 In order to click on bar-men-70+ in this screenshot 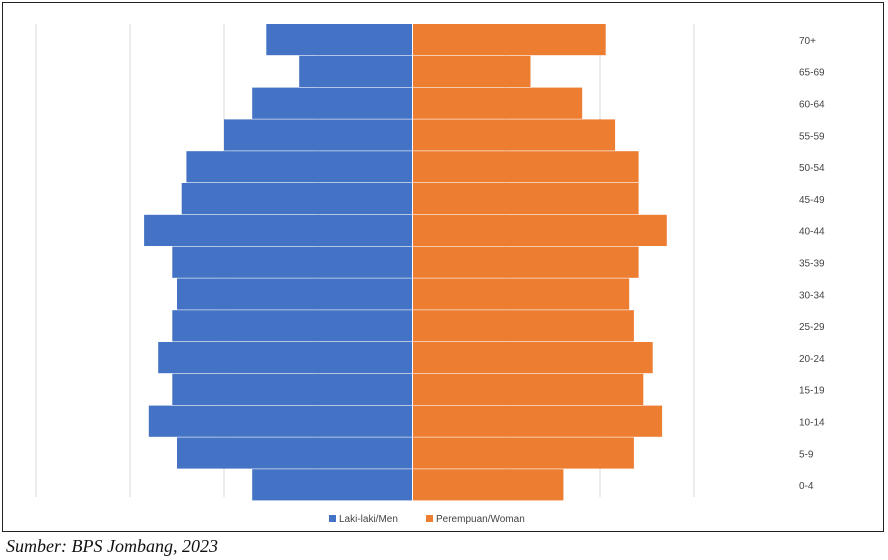, I will do `click(339, 40)`.